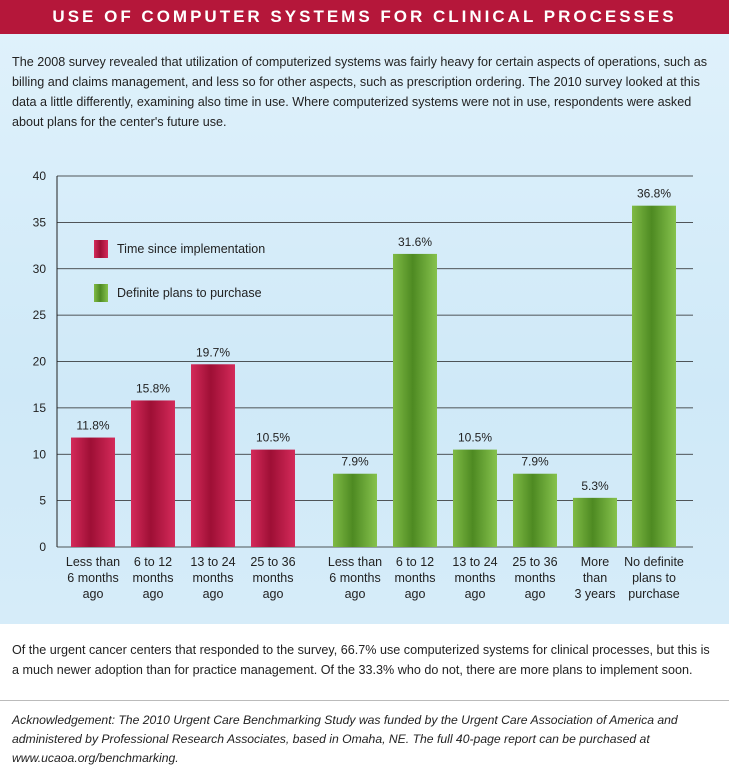  What do you see at coordinates (355, 562) in the screenshot?
I see `purchase-plans-category-label: Less than` at bounding box center [355, 562].